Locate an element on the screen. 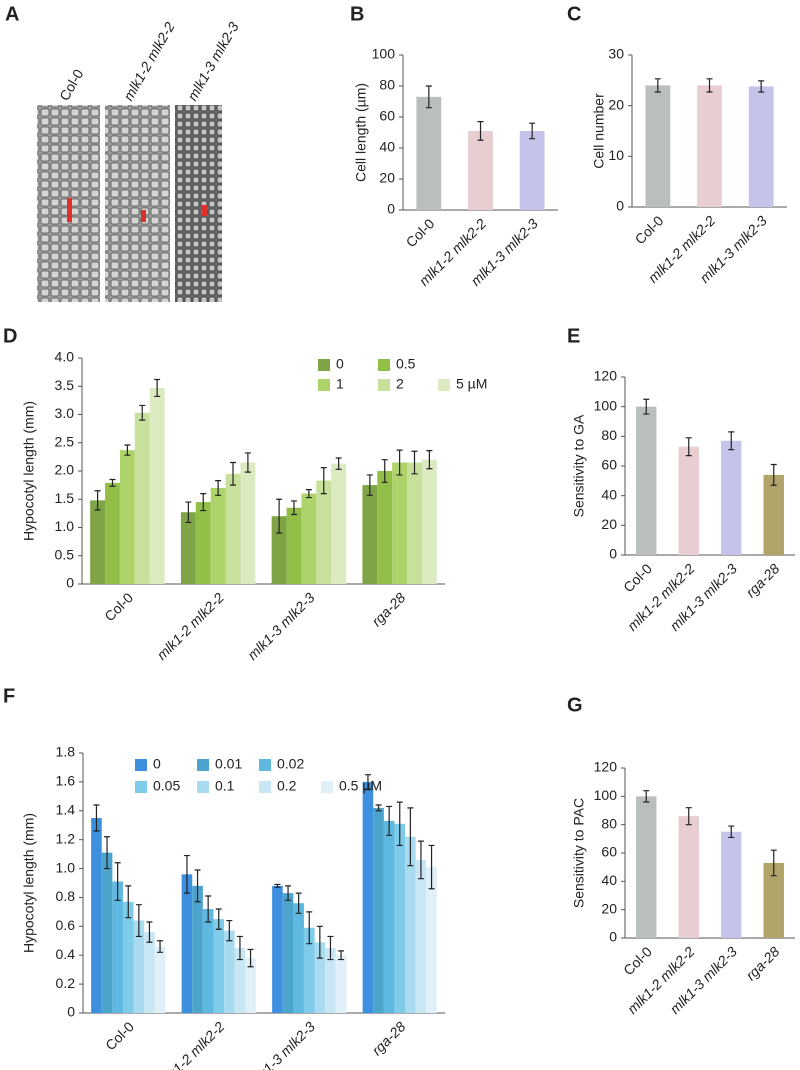 The width and height of the screenshot is (800, 1070). panel-letter: F is located at coordinates (9, 696).